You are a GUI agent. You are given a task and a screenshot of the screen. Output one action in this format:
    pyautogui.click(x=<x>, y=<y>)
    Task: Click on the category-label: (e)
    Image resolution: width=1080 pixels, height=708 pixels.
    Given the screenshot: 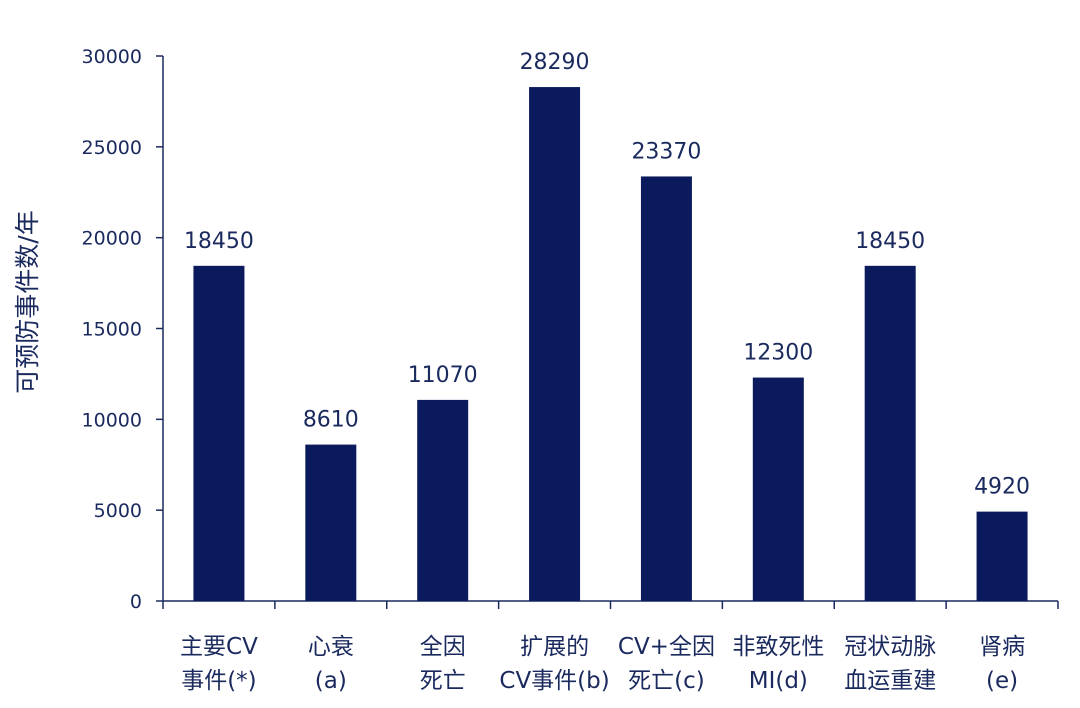 What is the action you would take?
    pyautogui.click(x=1002, y=681)
    